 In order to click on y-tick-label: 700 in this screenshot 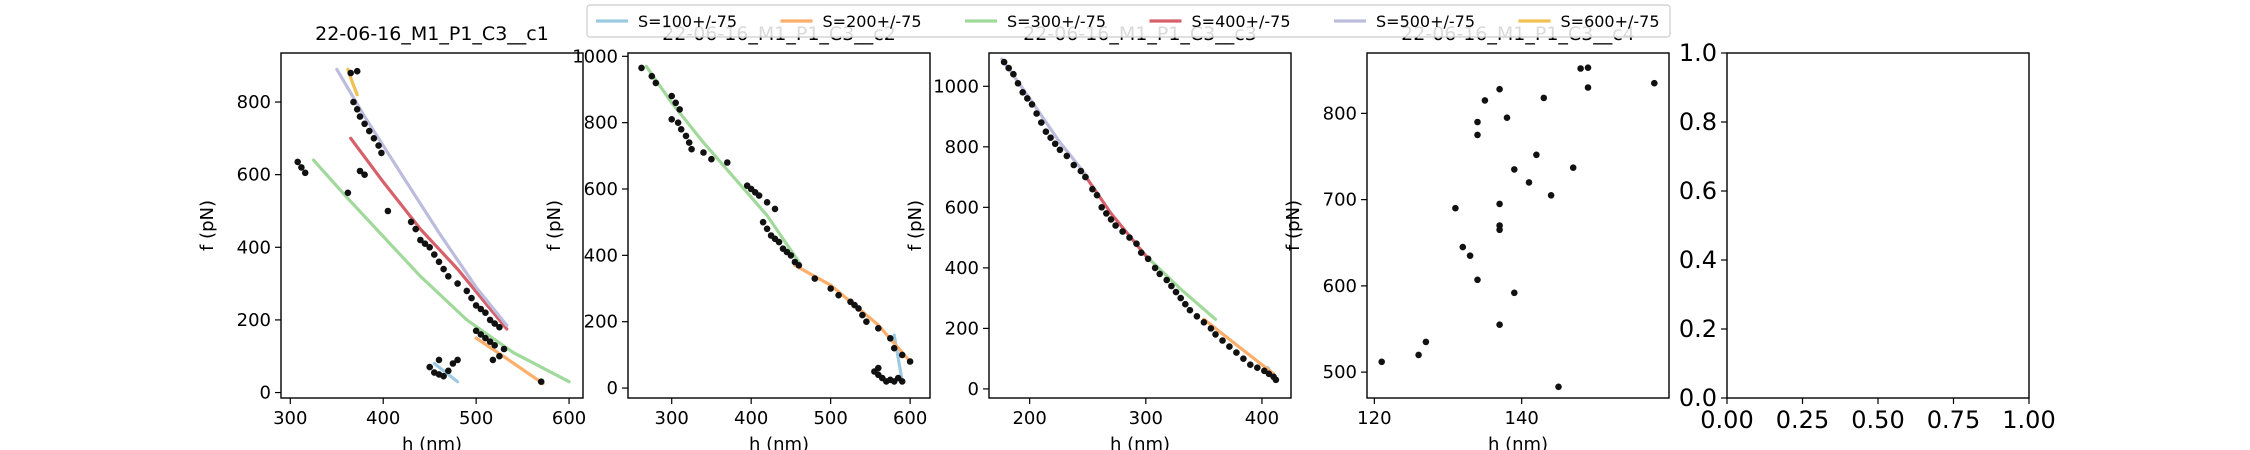, I will do `click(1340, 200)`.